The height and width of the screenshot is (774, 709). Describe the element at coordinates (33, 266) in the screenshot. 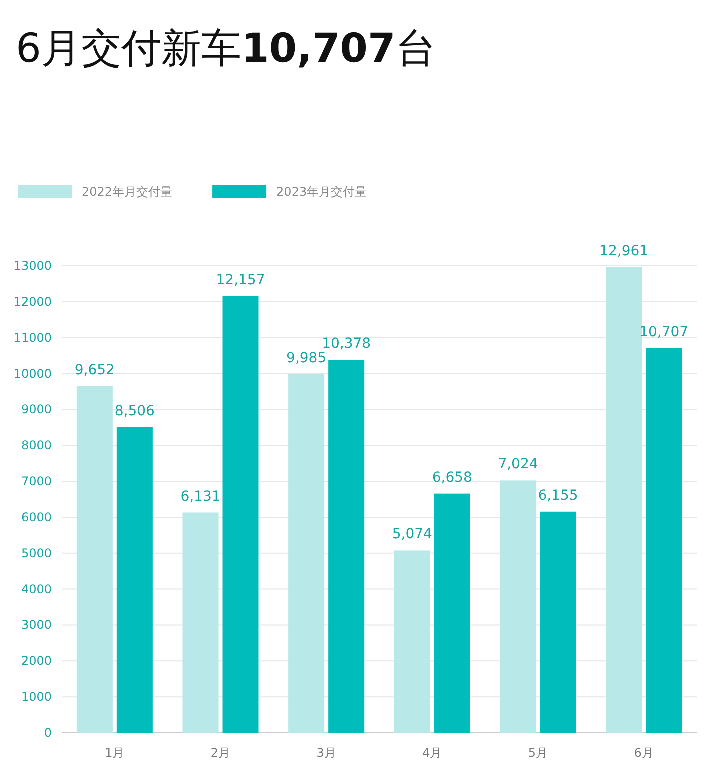

I see `y-tick-label: 13000` at that location.